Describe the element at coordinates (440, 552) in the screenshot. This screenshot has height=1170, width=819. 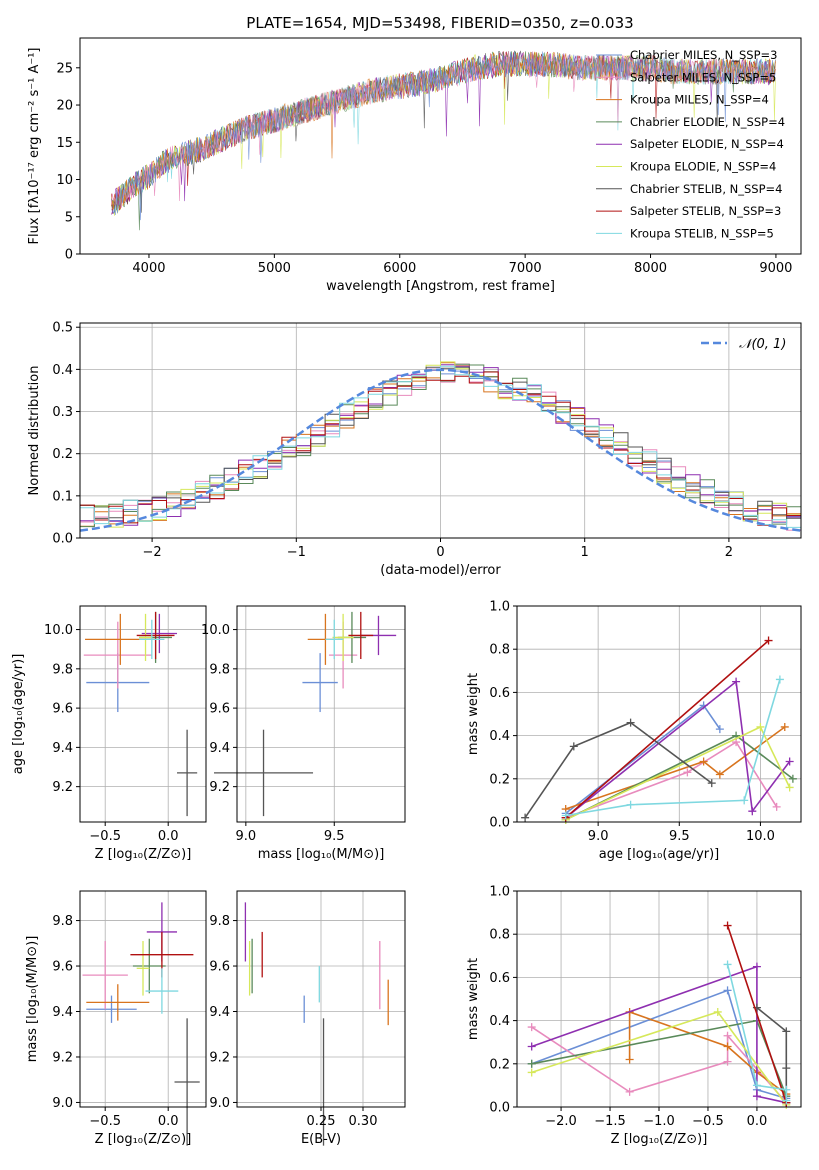
I see `x-tick-label: 0` at that location.